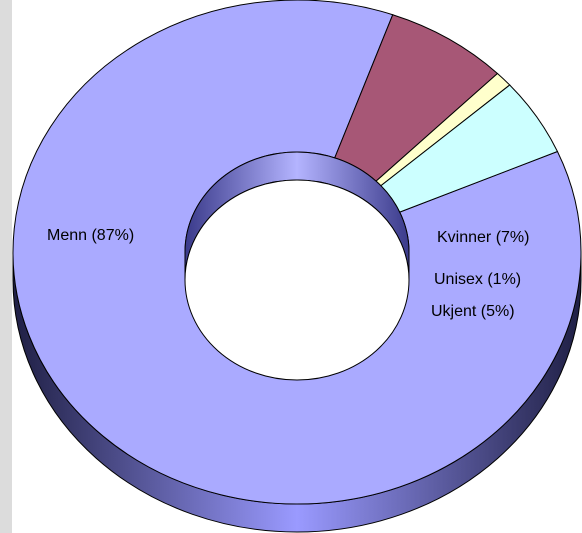 The width and height of the screenshot is (582, 533). I want to click on slice-label-1: Kvinner (7%), so click(483, 237).